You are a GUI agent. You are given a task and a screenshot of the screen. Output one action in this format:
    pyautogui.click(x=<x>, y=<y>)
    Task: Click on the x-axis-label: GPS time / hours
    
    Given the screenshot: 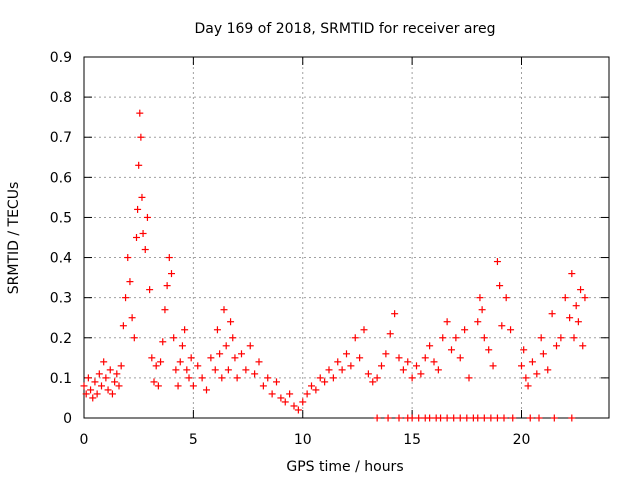 What is the action you would take?
    pyautogui.click(x=344, y=467)
    